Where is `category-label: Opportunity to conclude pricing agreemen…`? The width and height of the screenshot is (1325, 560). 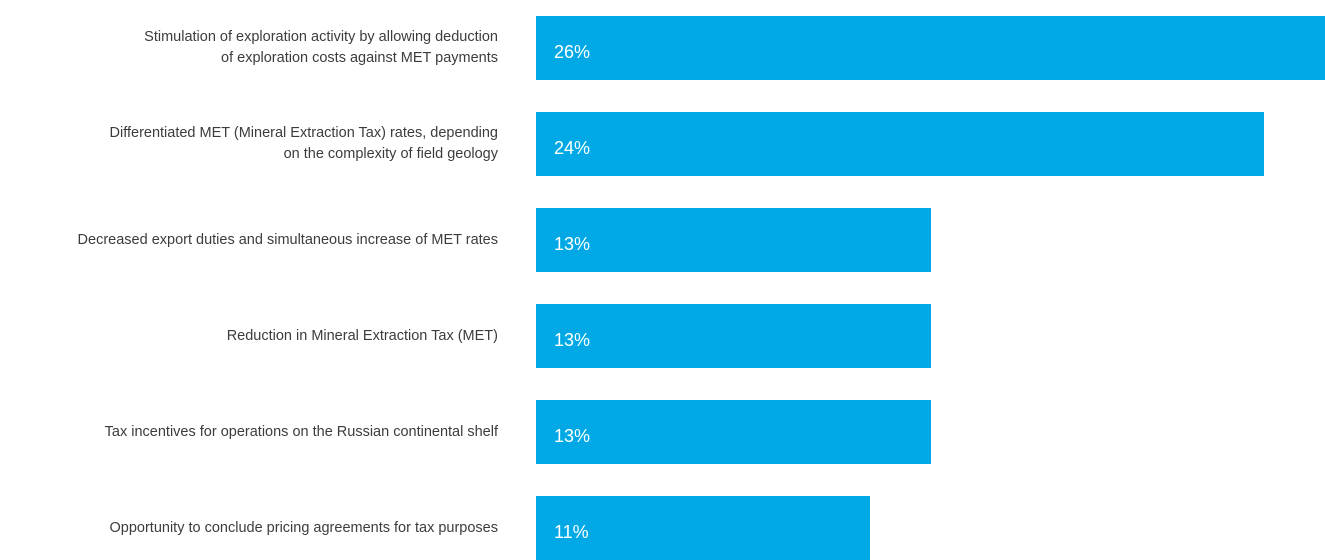 category-label: Opportunity to conclude pricing agreemen… is located at coordinates (304, 527).